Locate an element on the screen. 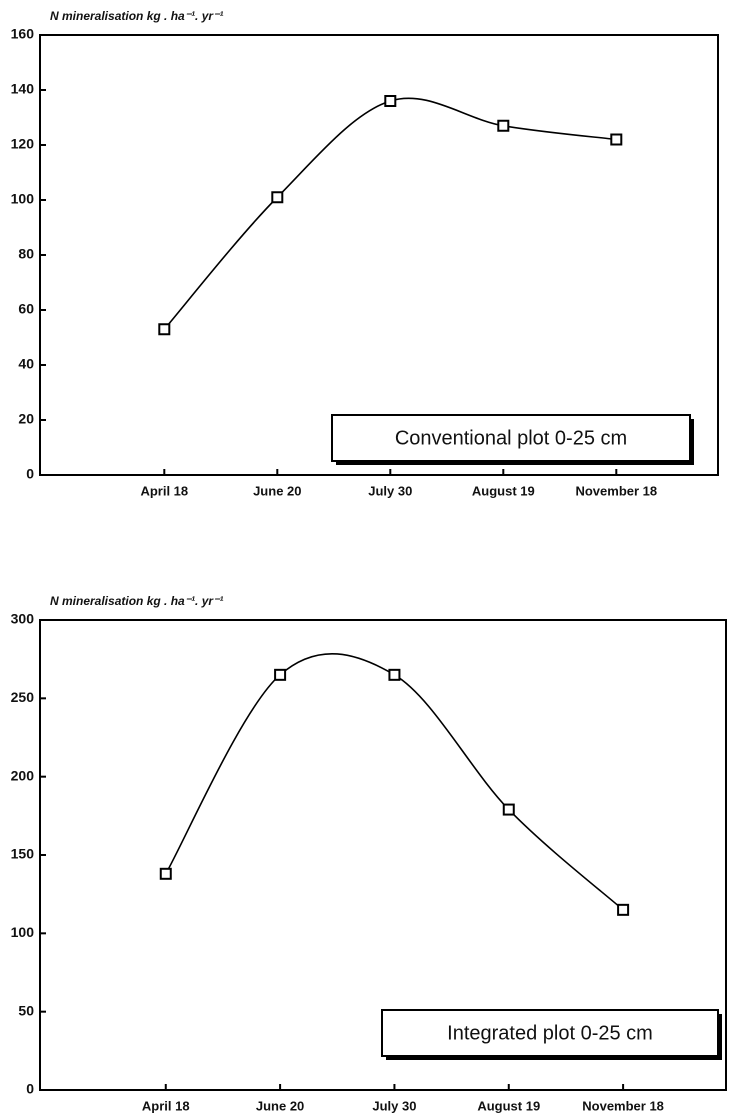  annotation: Integrated plot 0-25 cm is located at coordinates (550, 1033).